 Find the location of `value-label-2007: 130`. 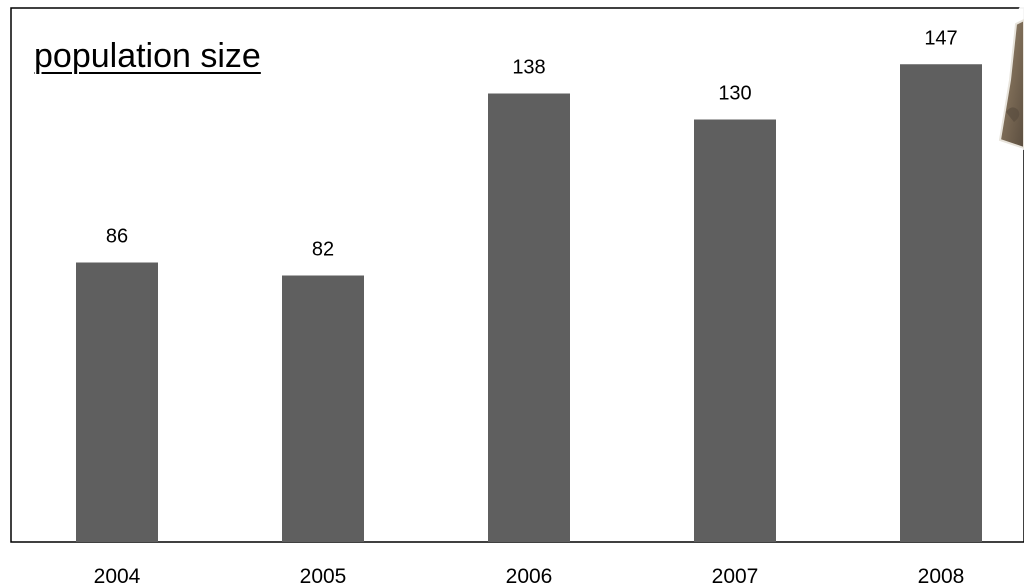

value-label-2007: 130 is located at coordinates (734, 94).